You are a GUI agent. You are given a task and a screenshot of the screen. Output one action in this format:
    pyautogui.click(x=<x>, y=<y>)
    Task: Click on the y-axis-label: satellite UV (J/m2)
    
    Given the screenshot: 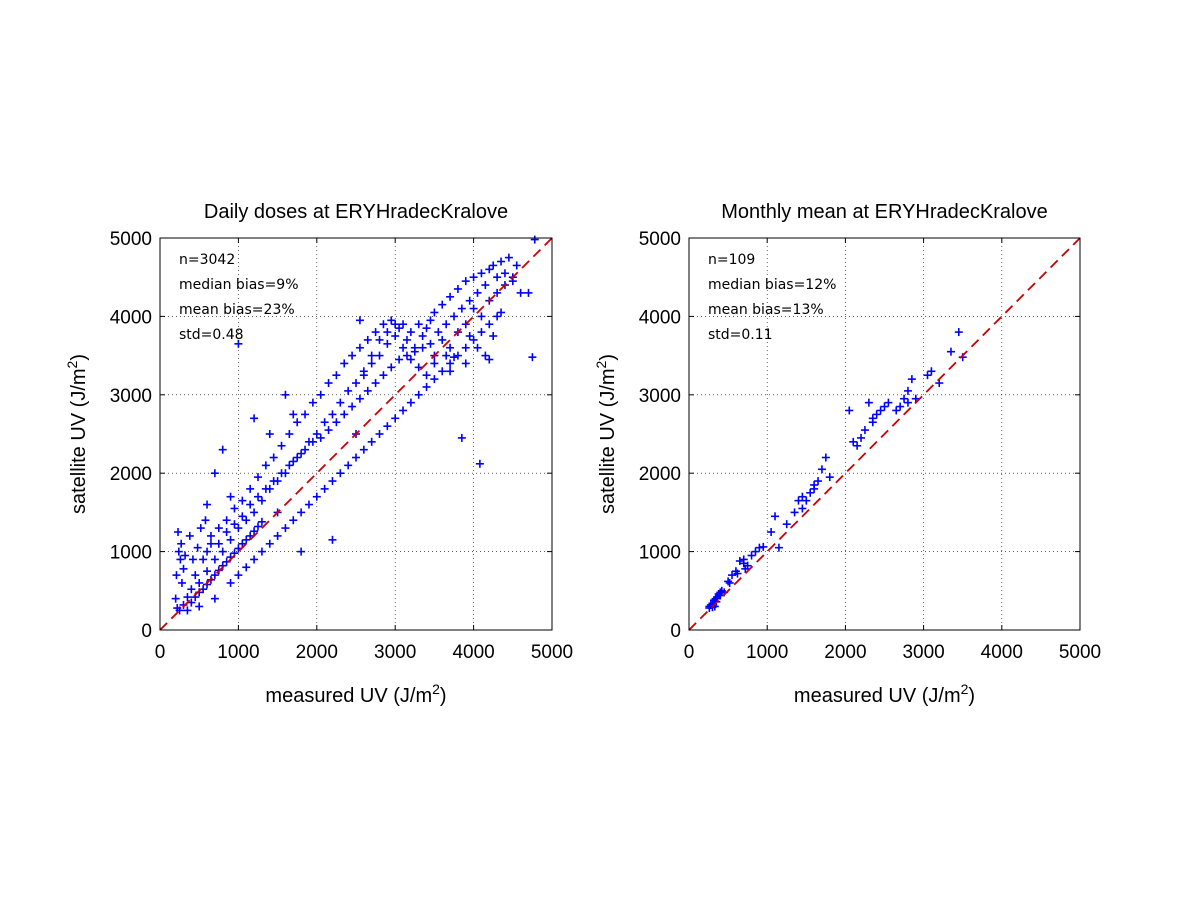 What is the action you would take?
    pyautogui.click(x=77, y=434)
    